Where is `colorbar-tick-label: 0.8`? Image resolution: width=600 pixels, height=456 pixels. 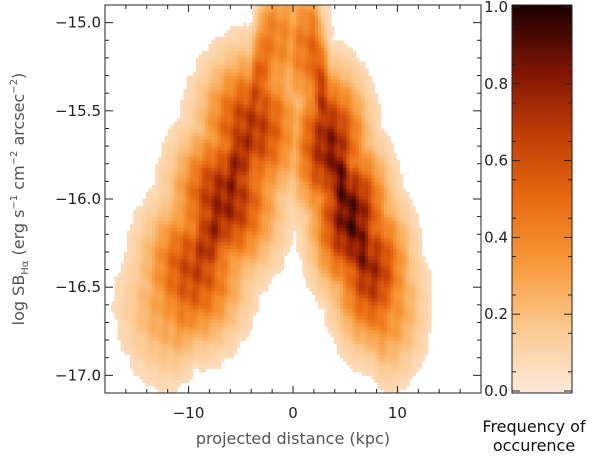
colorbar-tick-label: 0.8 is located at coordinates (496, 84).